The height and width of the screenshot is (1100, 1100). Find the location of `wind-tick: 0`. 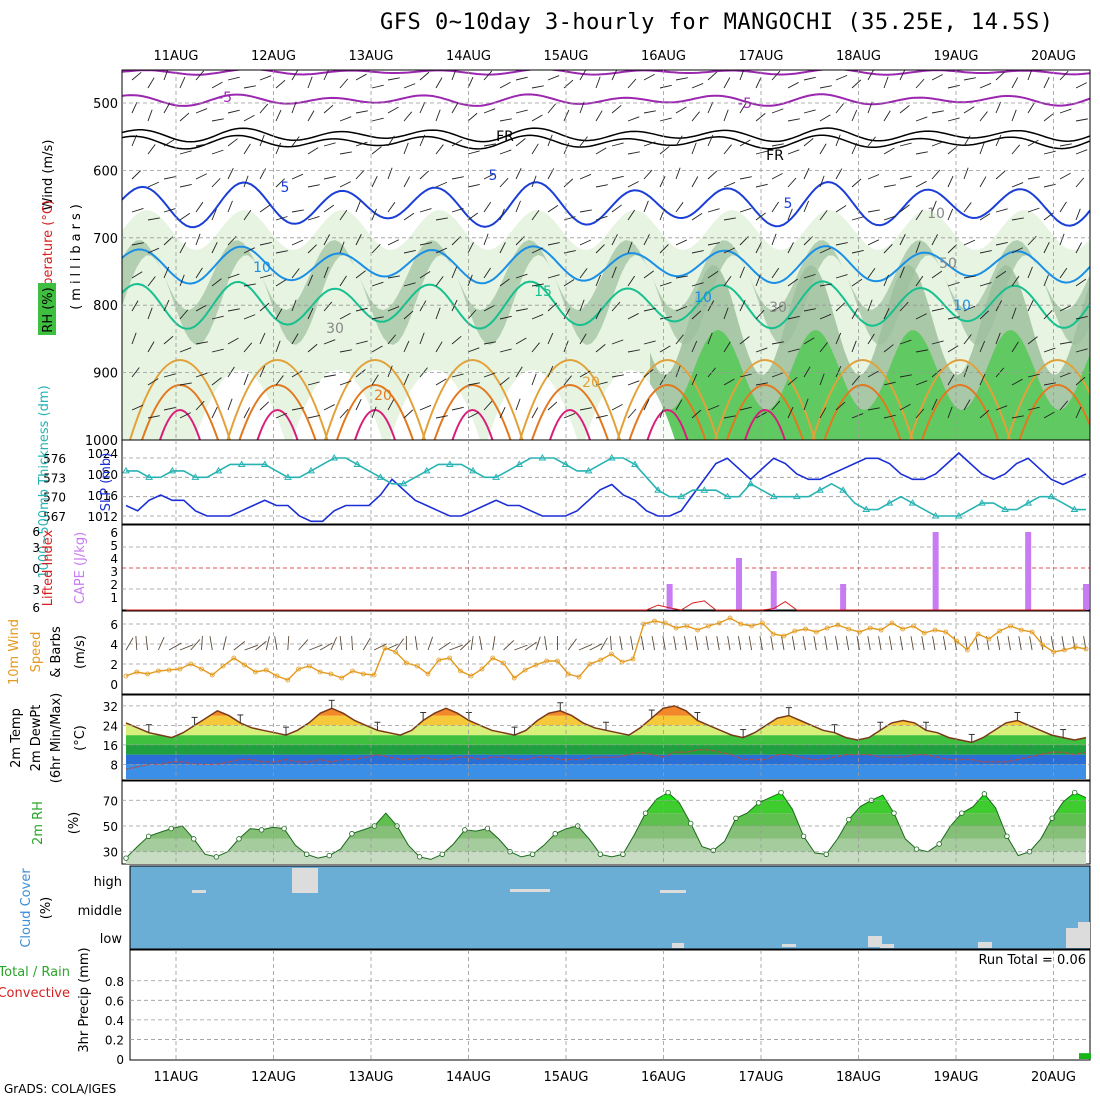

wind-tick: 0 is located at coordinates (114, 685).